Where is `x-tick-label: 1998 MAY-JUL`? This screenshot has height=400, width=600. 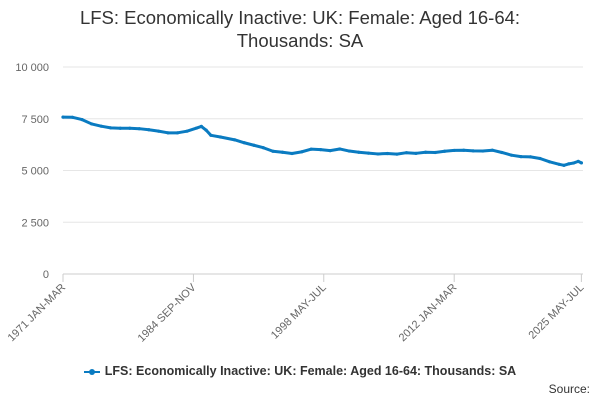 x-tick-label: 1998 MAY-JUL is located at coordinates (299, 312).